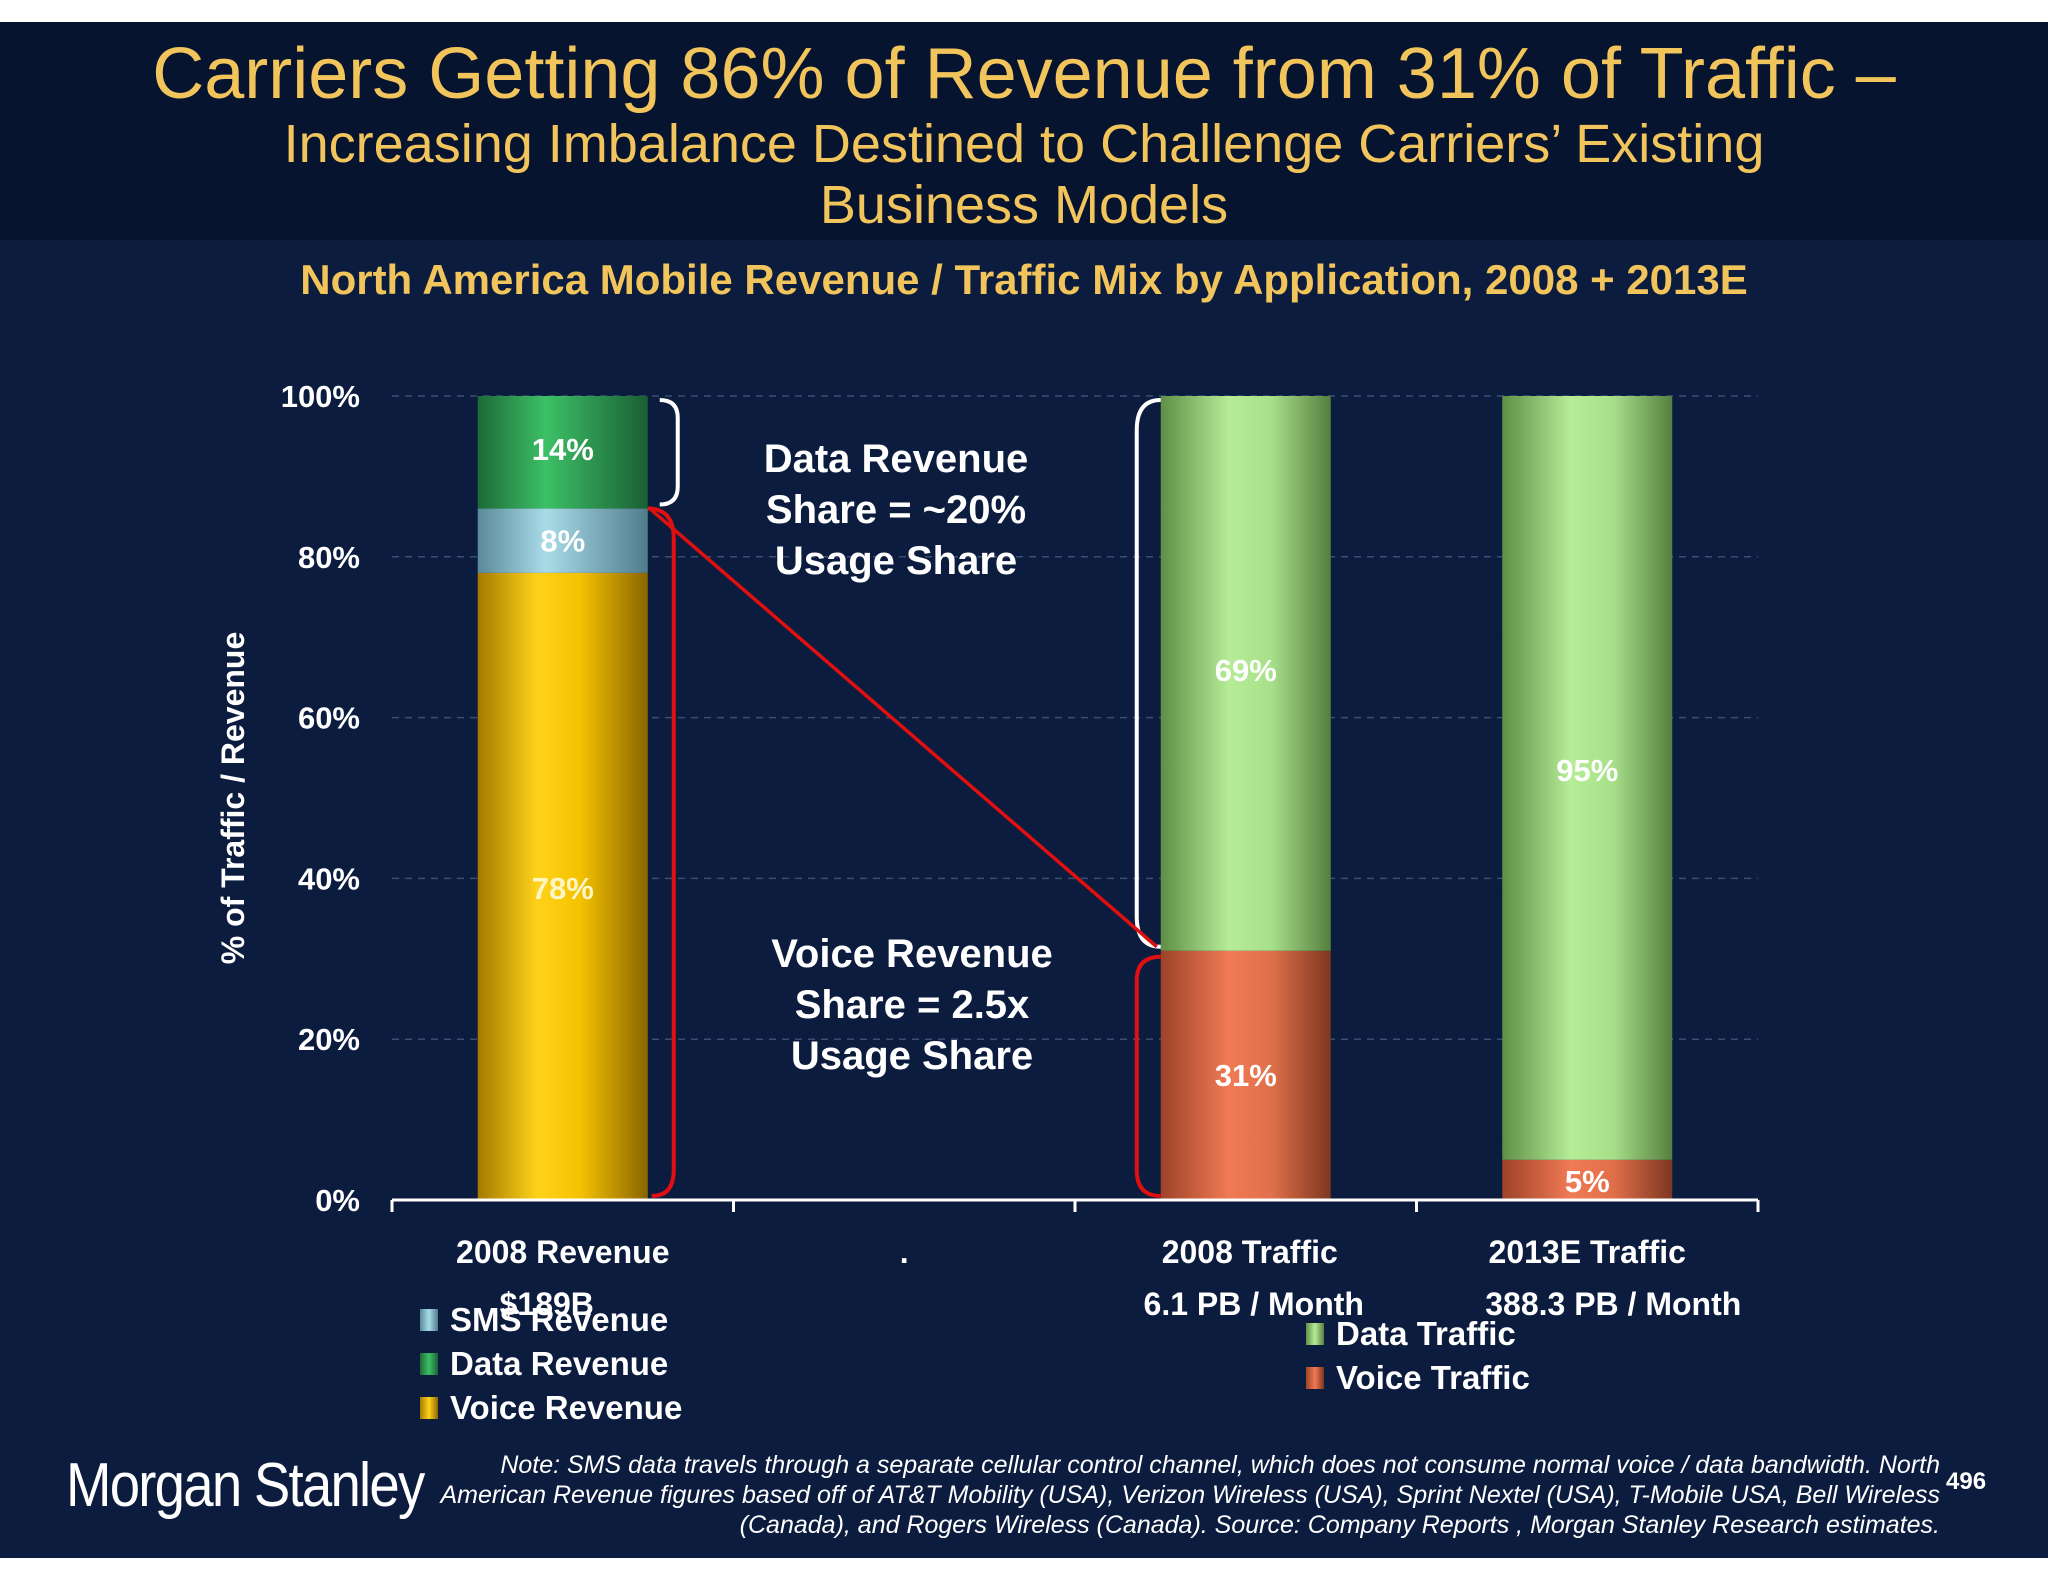 This screenshot has width=2048, height=1582. I want to click on legend-traffic: Data Traffic Voice Traffic, so click(1418, 1356).